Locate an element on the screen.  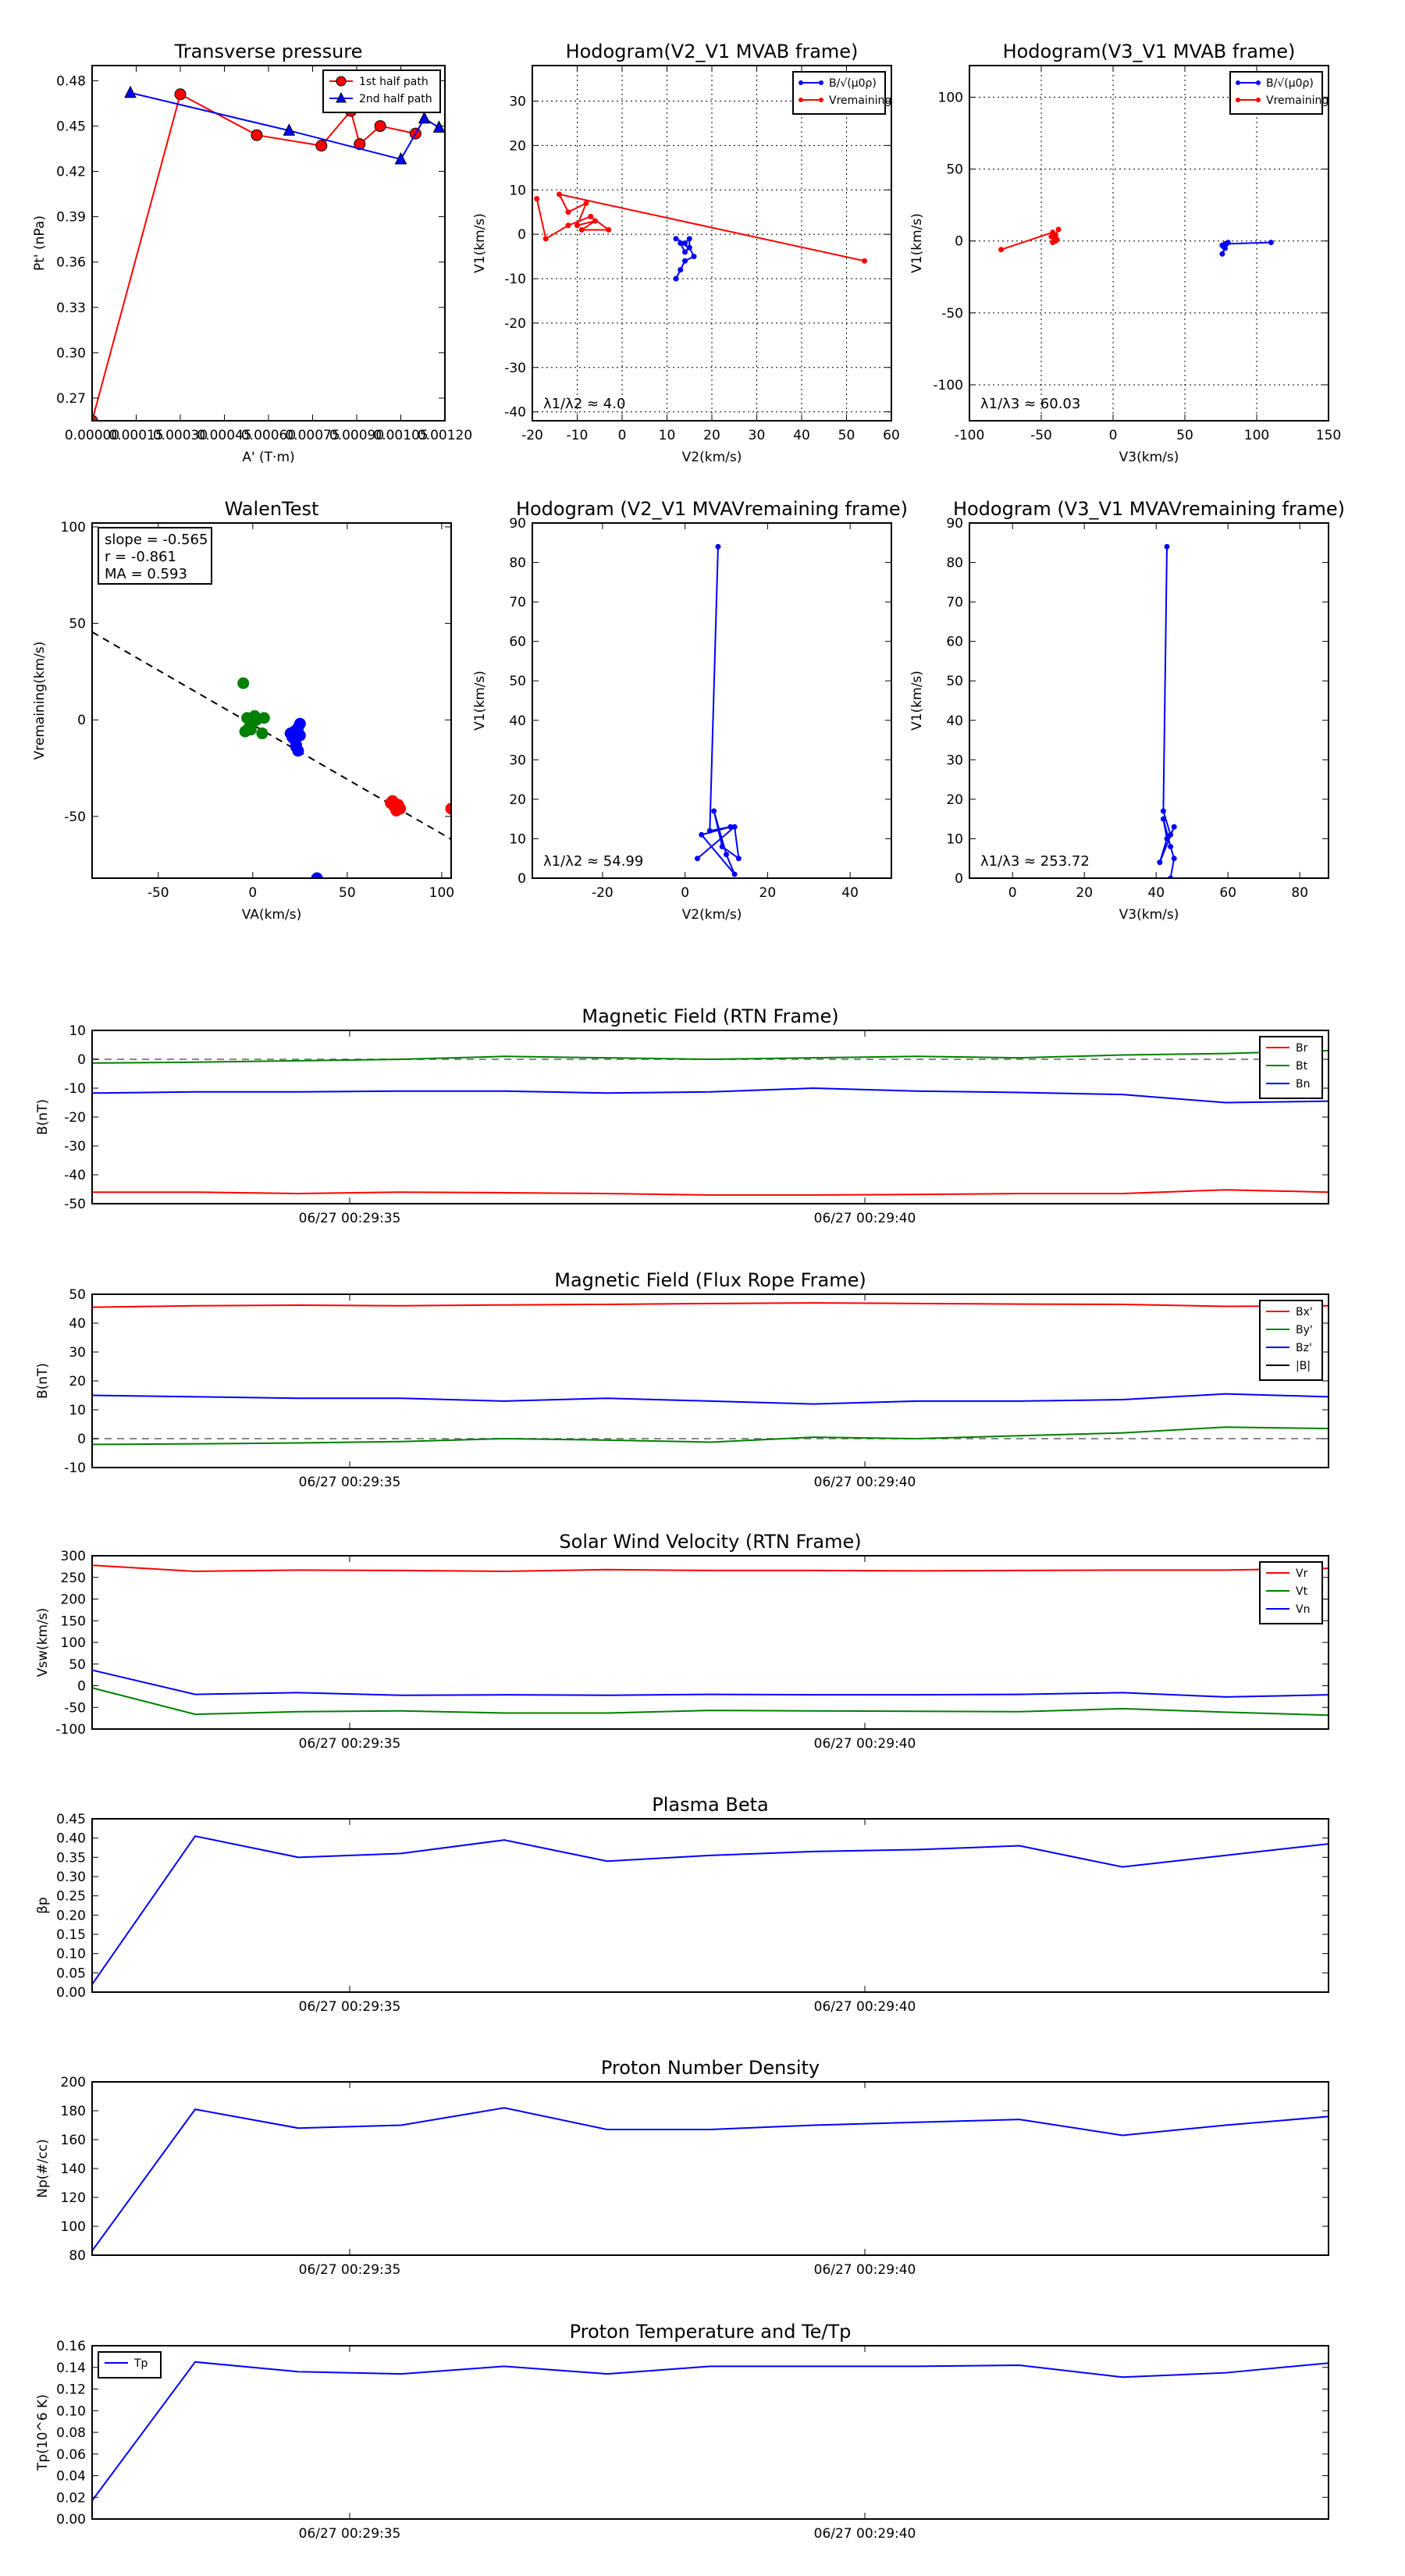
walen-series-red-point is located at coordinates (448, 808).